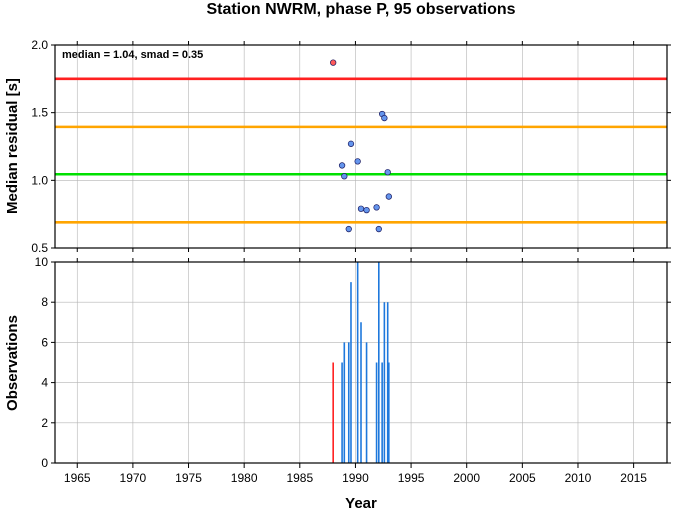 This screenshot has height=511, width=673. What do you see at coordinates (299, 478) in the screenshot?
I see `x-tick-label: 1985` at bounding box center [299, 478].